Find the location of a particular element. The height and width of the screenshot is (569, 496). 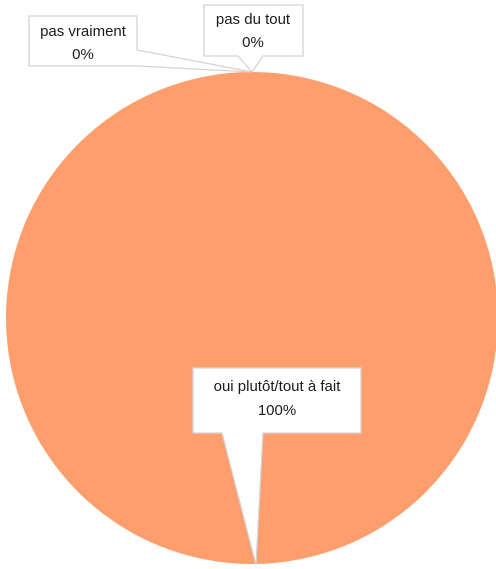

callout-pas-du-tout-value: 0% is located at coordinates (253, 42).